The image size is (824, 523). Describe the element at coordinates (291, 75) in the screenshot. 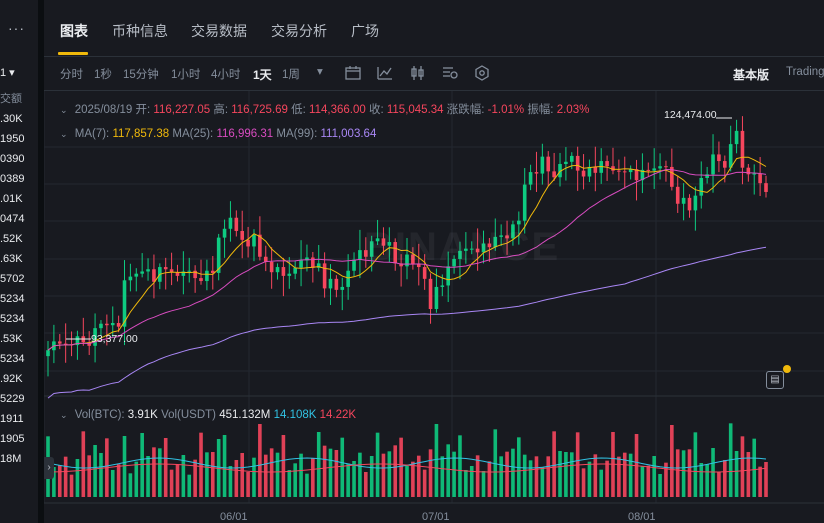

I see `timeframe-6: 1周` at that location.